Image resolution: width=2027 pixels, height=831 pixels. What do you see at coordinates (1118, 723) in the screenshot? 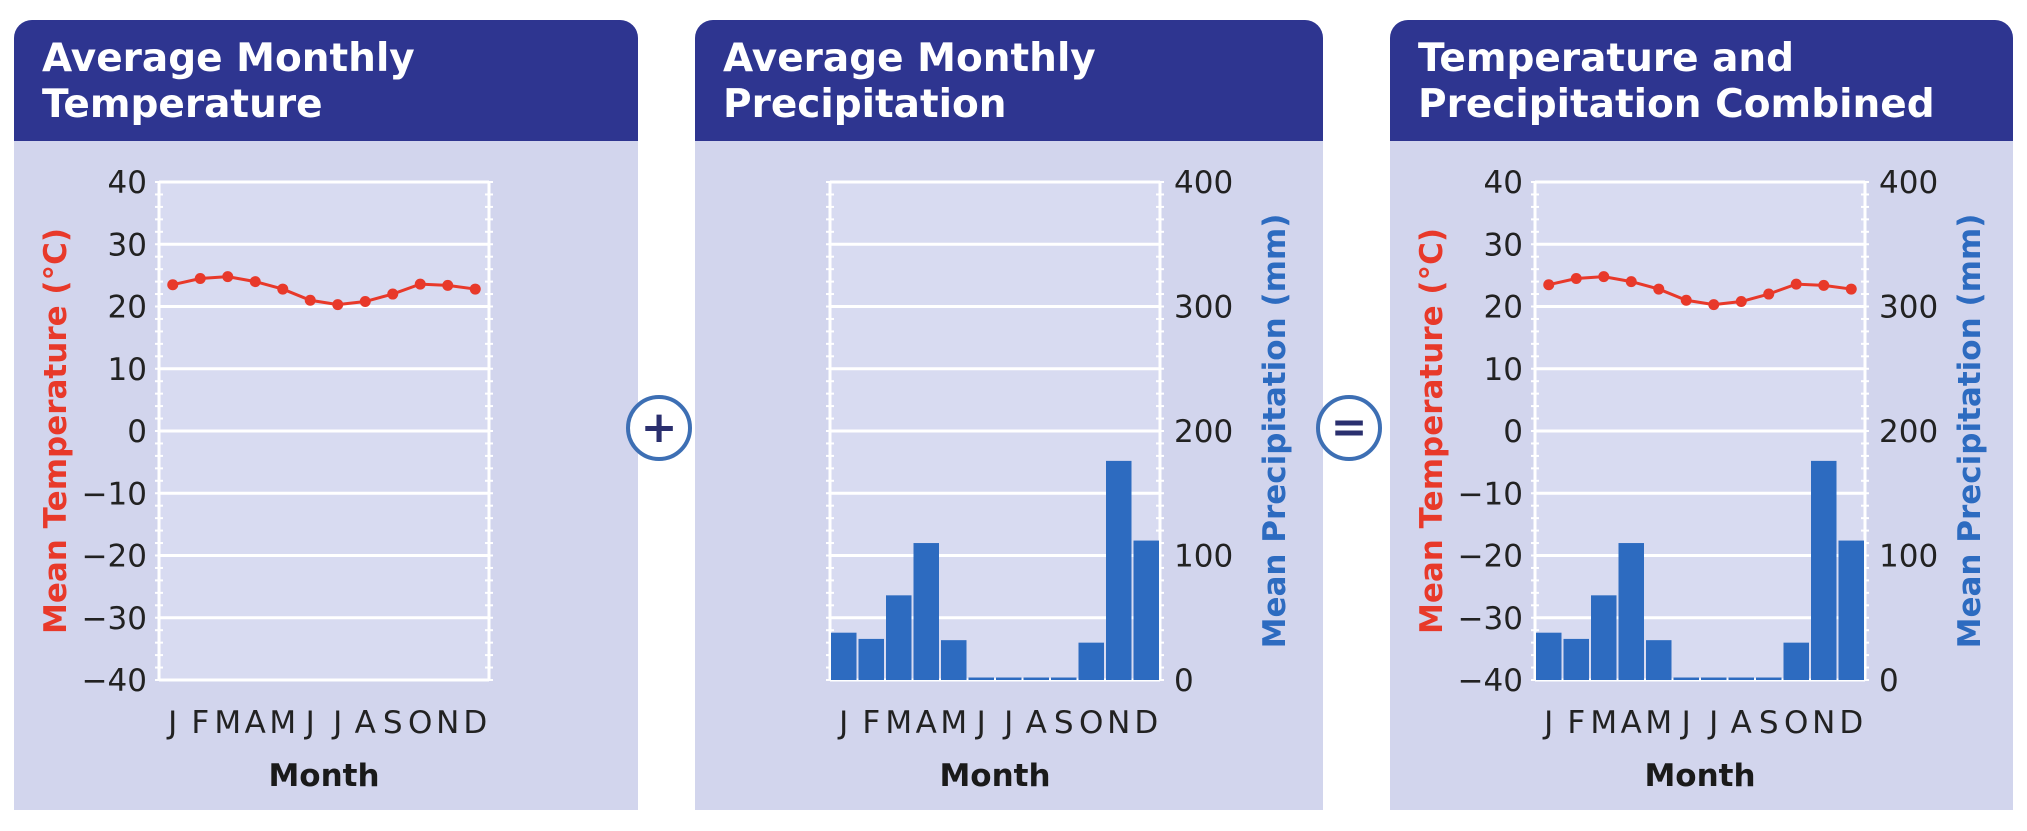
I see `x-tick-label: N` at bounding box center [1118, 723].